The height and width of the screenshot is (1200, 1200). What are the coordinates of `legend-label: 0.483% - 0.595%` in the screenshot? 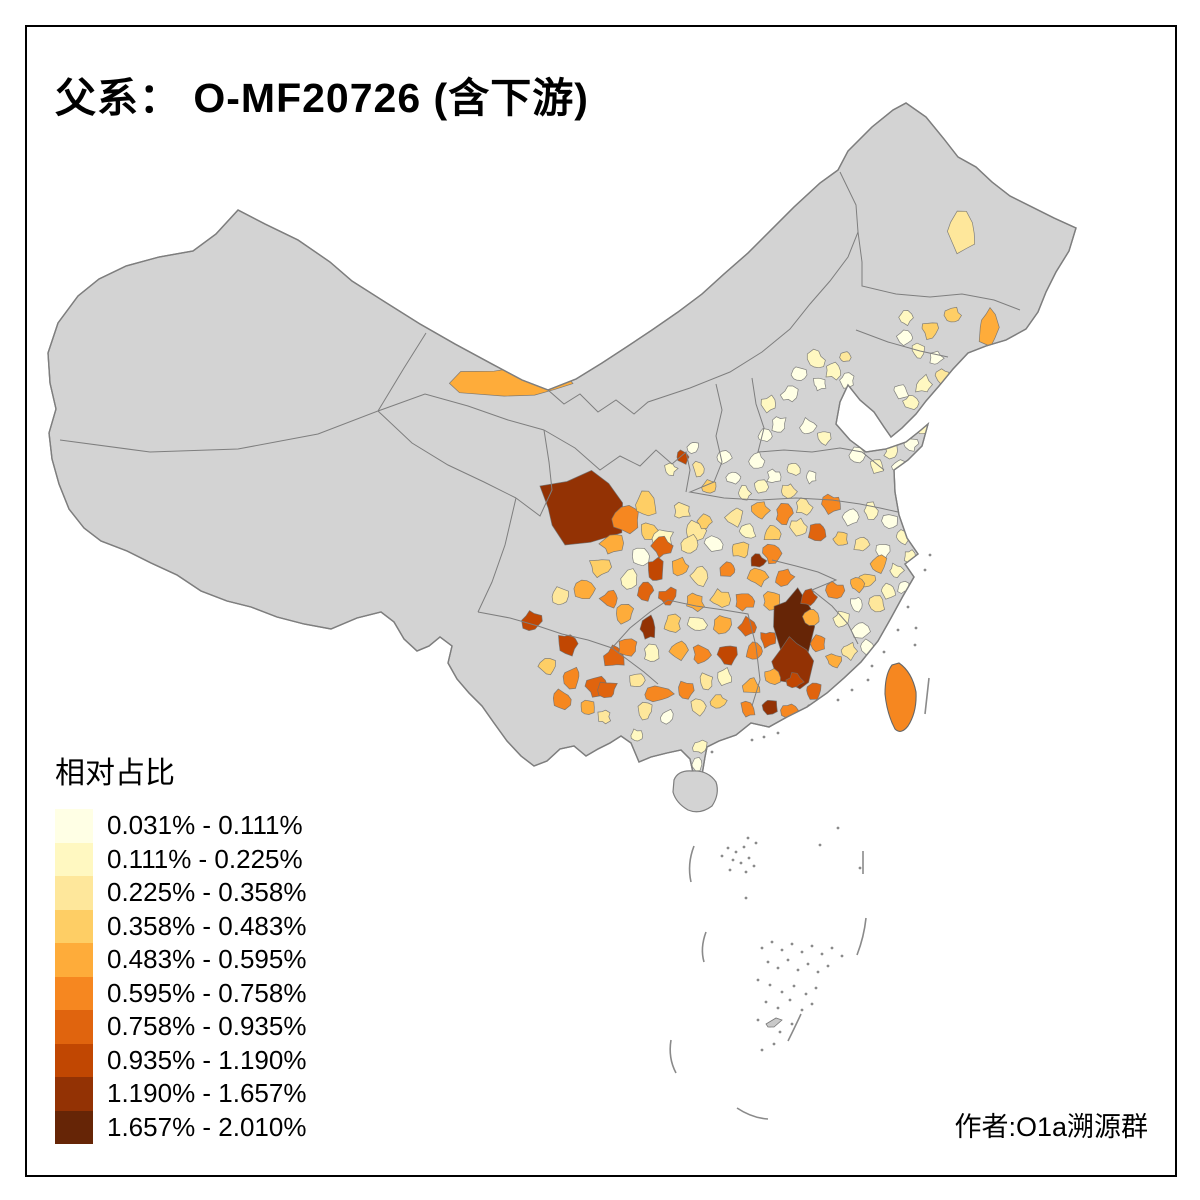 It's located at (207, 959).